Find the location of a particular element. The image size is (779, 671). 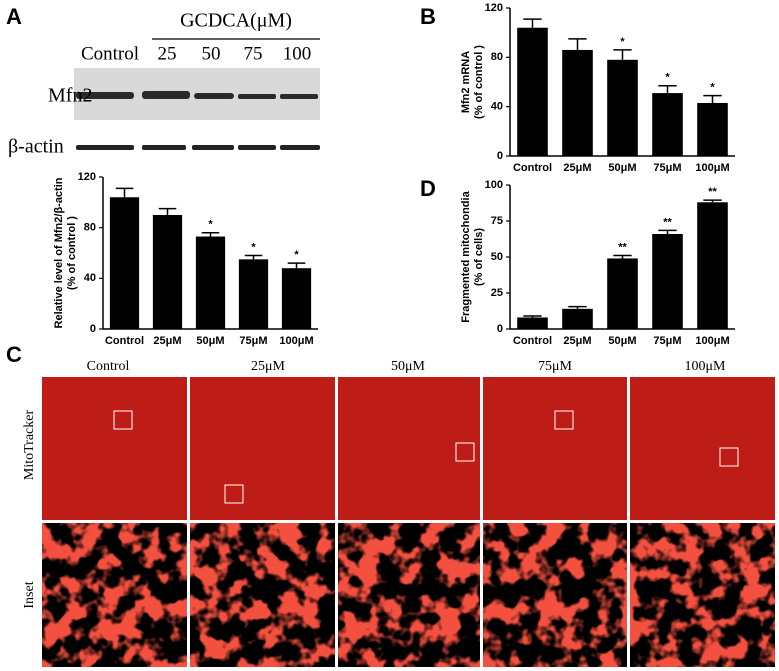

y-tick-label: 100 is located at coordinates (494, 185).